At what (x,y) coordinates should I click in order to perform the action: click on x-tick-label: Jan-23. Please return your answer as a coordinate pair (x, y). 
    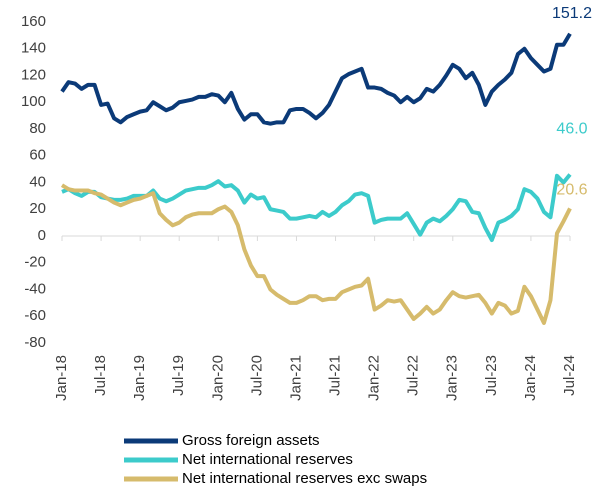
    Looking at the image, I should click on (452, 378).